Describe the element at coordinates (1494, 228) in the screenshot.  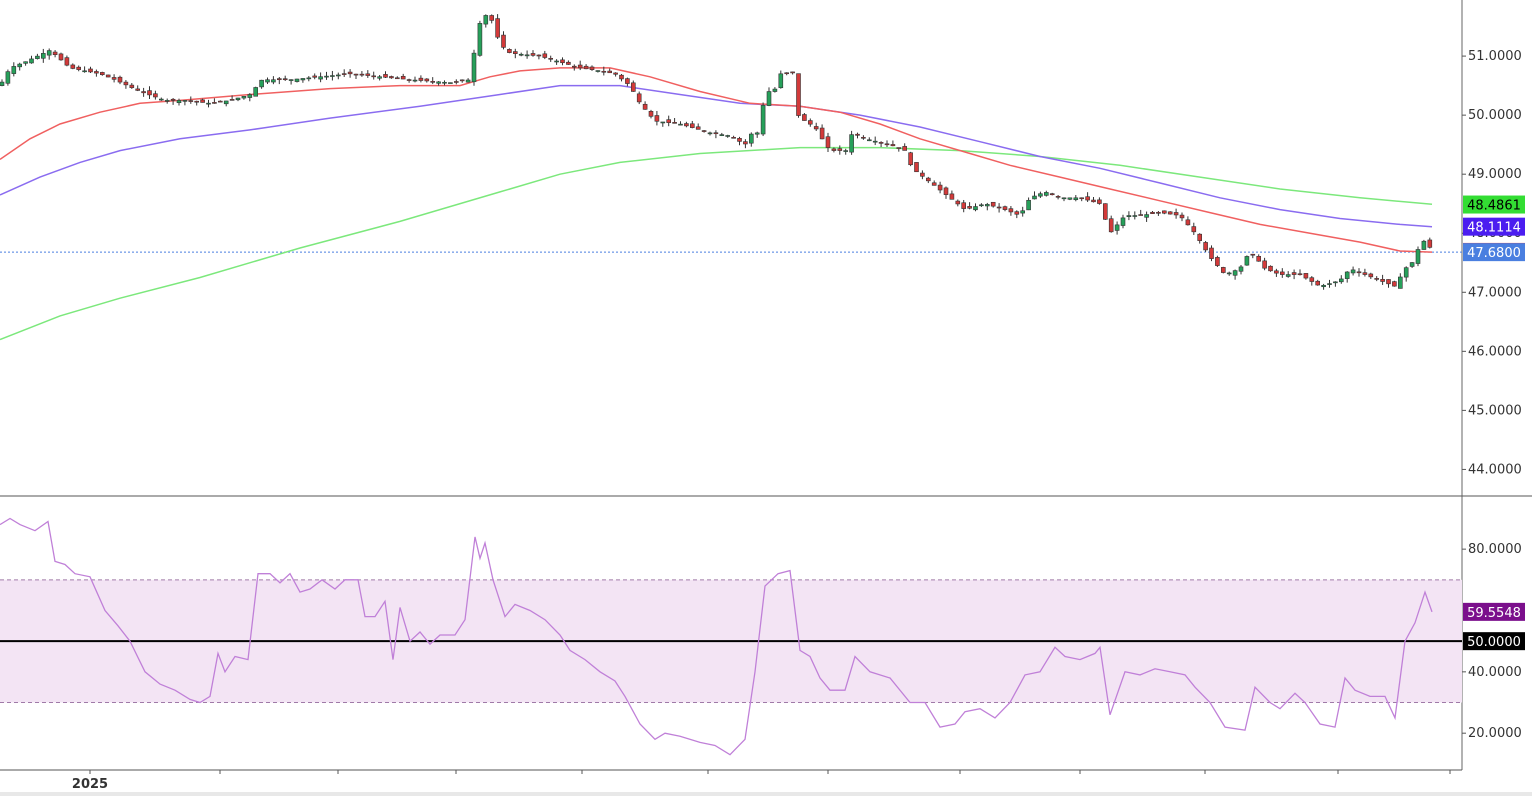
I see `price-badge-label: 48.1114` at that location.